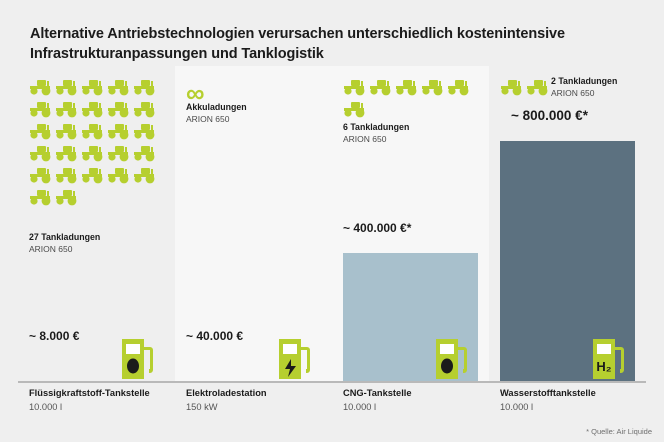 Image resolution: width=664 pixels, height=442 pixels. What do you see at coordinates (202, 407) in the screenshot?
I see `category-capacity: 150 kW` at bounding box center [202, 407].